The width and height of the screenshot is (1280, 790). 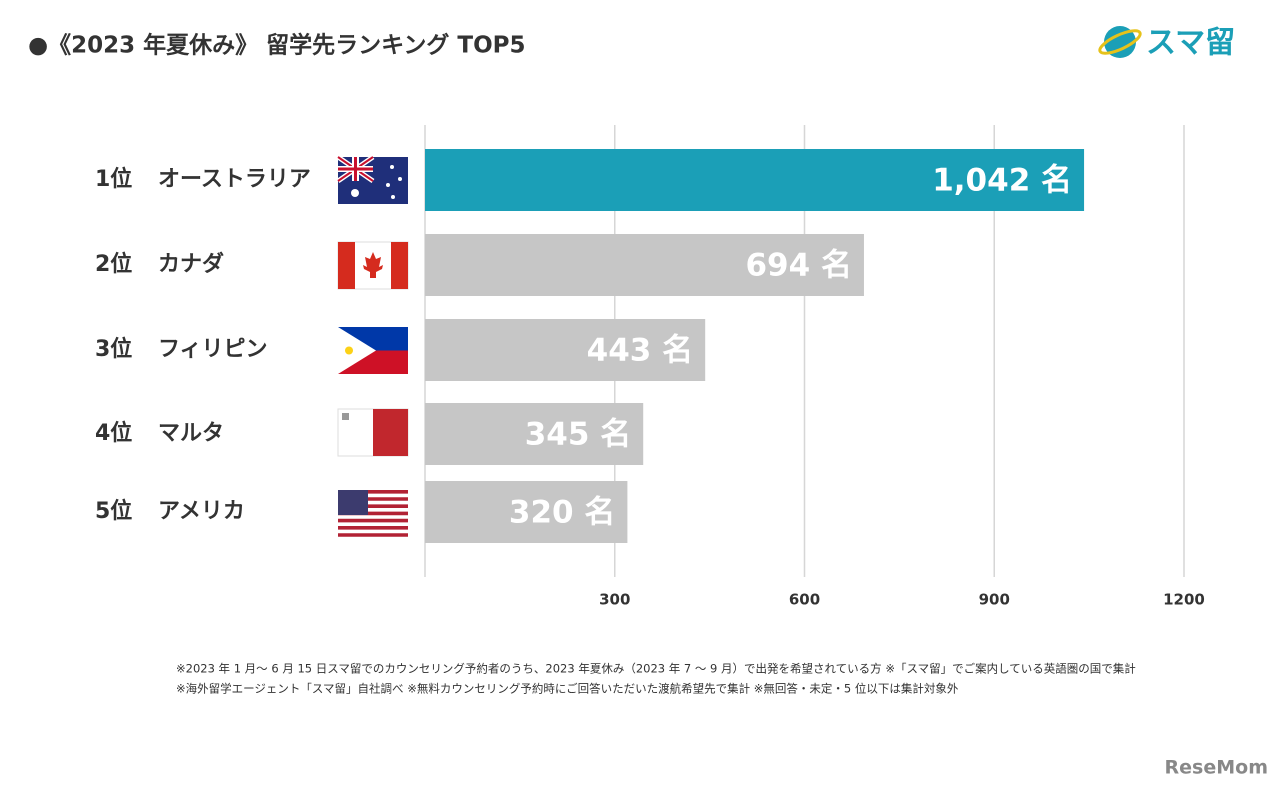 What do you see at coordinates (578, 435) in the screenshot?
I see `value-label: 345 名` at bounding box center [578, 435].